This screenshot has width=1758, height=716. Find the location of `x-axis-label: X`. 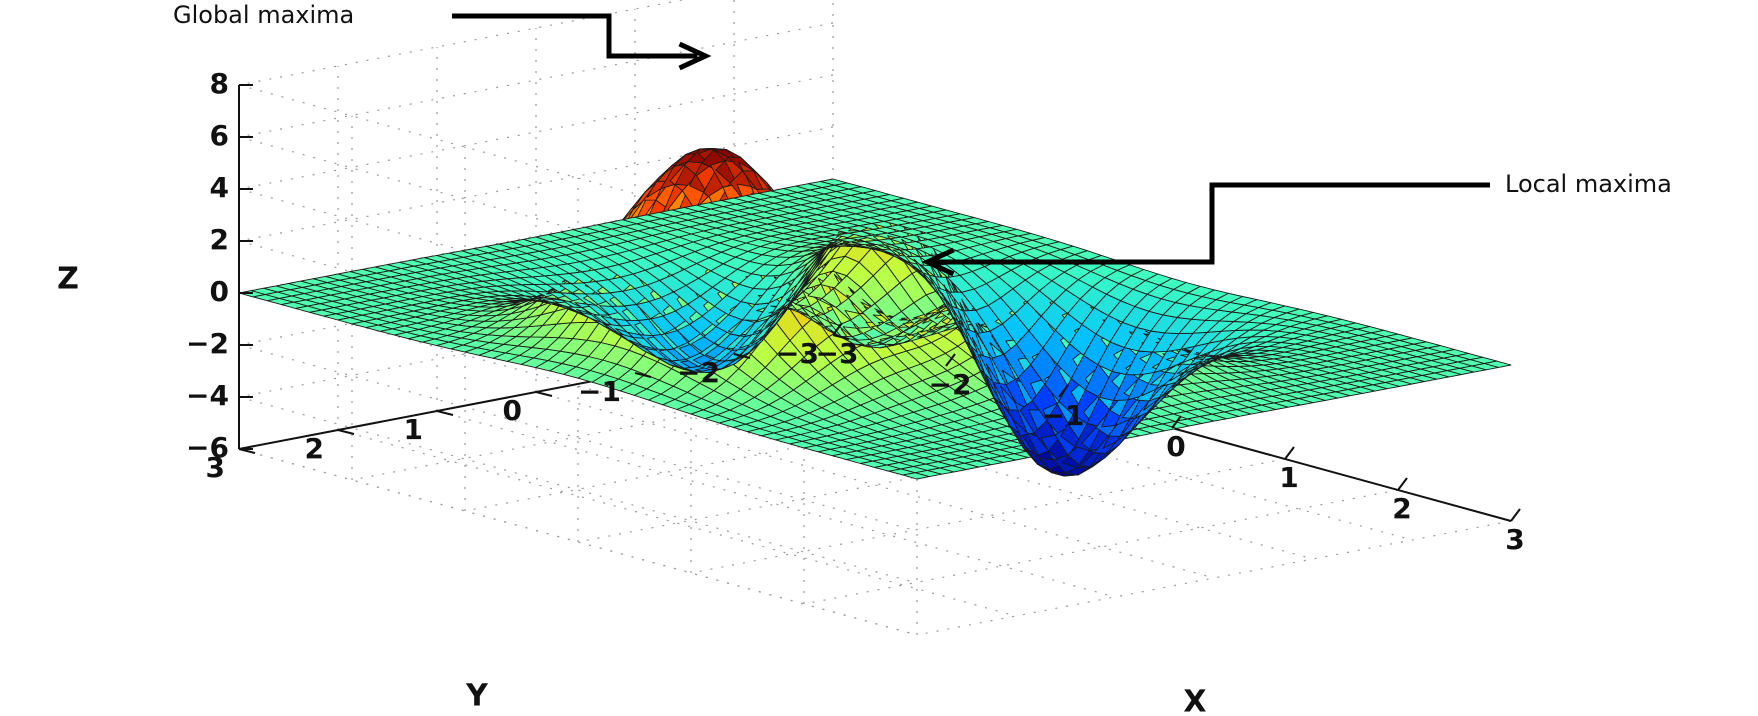

x-axis-label: X is located at coordinates (1194, 700).